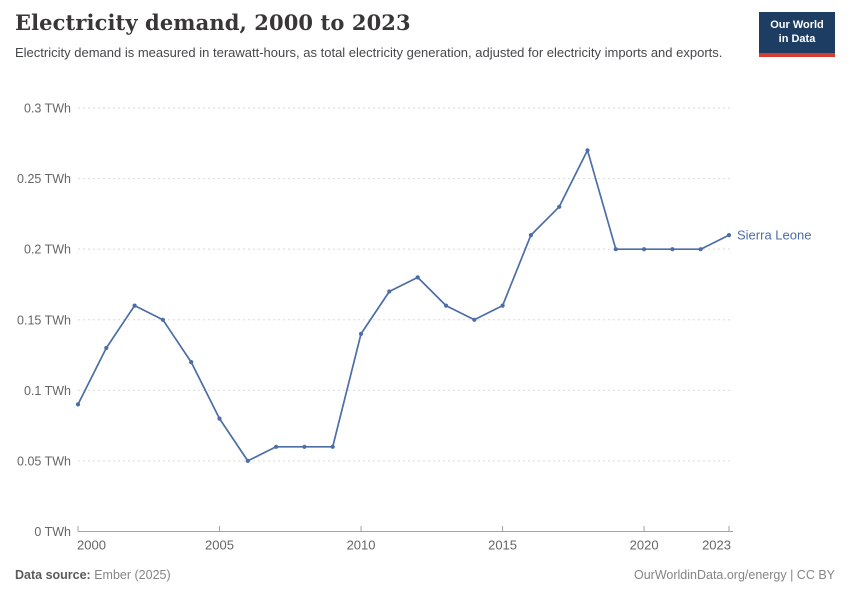 The image size is (850, 600). What do you see at coordinates (734, 575) in the screenshot?
I see `license-link: OurWorldinData.org/energy | CC BY` at bounding box center [734, 575].